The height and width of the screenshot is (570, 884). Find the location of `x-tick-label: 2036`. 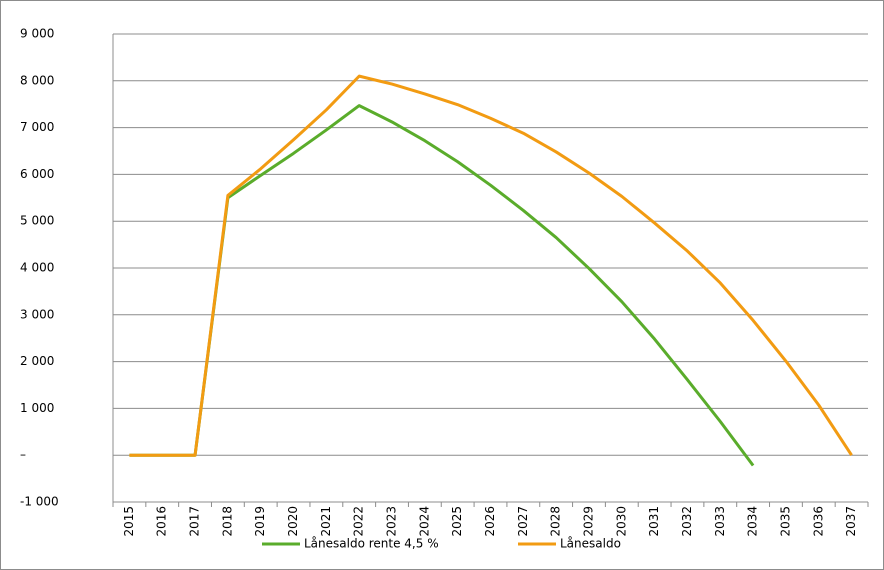

x-tick-label: 2036 is located at coordinates (818, 521).